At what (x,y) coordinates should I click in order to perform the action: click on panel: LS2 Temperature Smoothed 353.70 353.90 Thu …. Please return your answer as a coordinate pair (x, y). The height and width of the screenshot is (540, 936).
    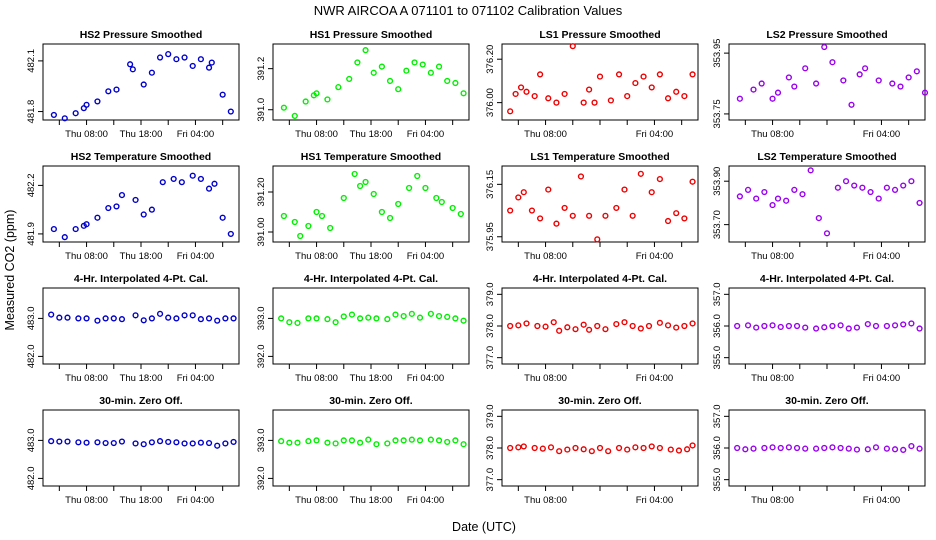
    Looking at the image, I should click on (819, 206).